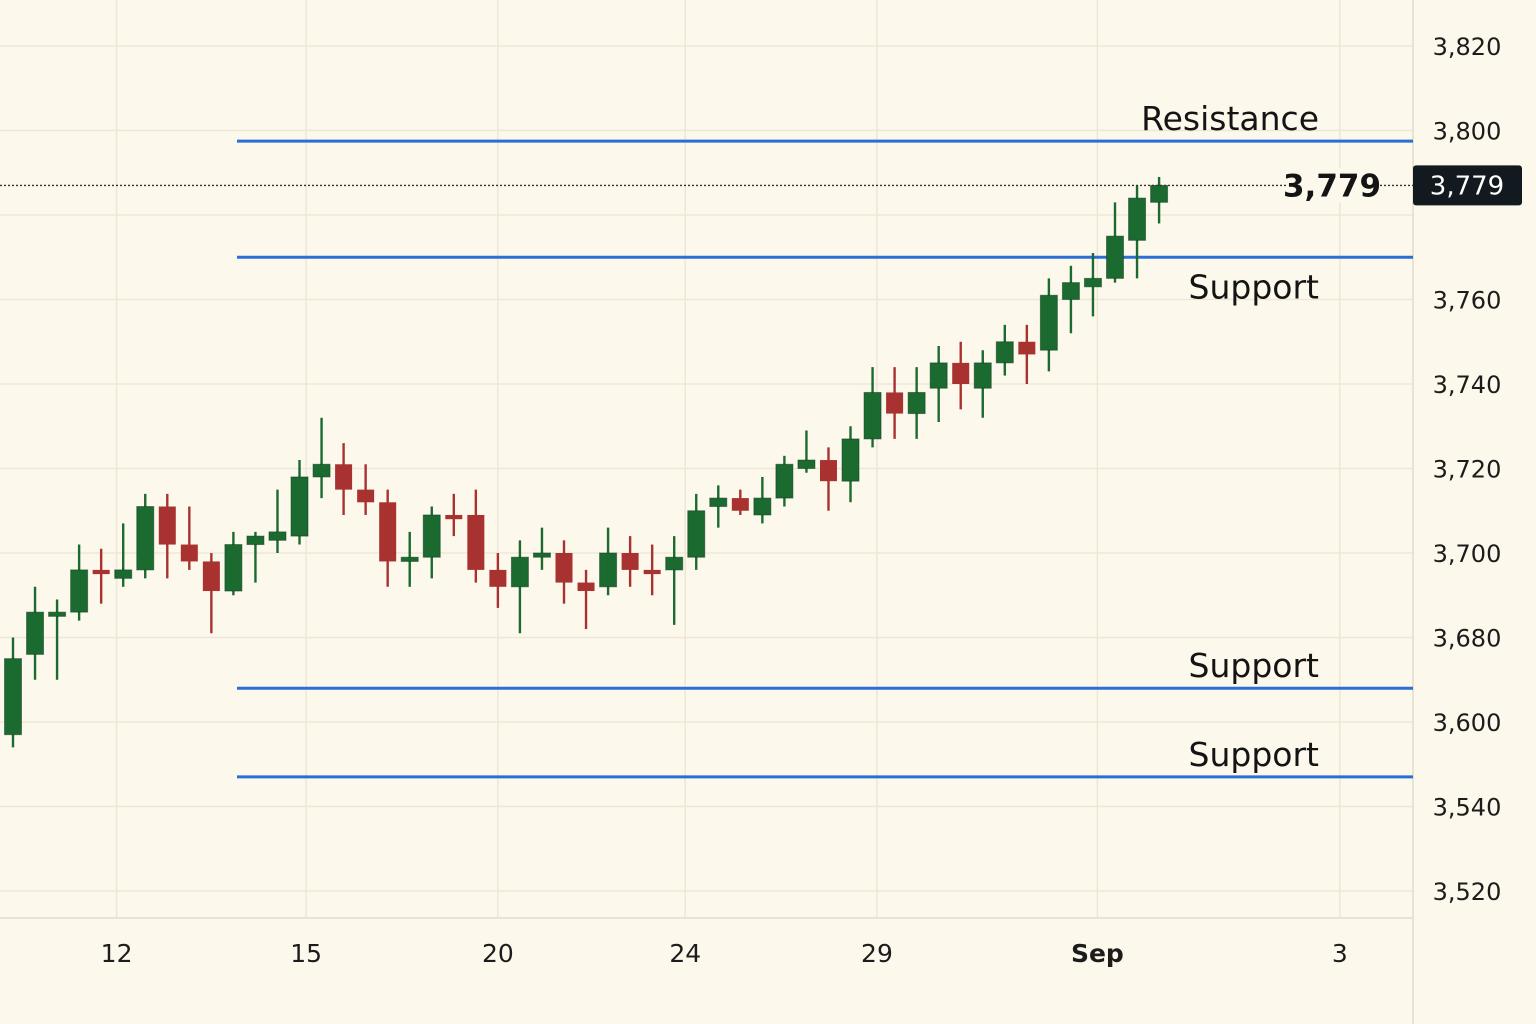 The image size is (1536, 1024). What do you see at coordinates (306, 953) in the screenshot?
I see `x-tick-label: 15` at bounding box center [306, 953].